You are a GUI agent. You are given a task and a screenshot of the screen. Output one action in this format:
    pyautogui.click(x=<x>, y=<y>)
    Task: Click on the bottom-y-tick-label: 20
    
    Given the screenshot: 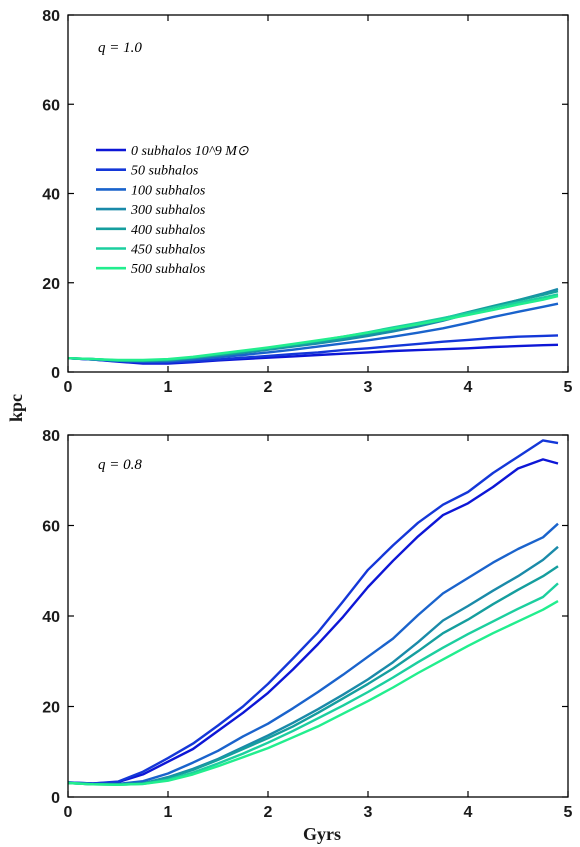 What is the action you would take?
    pyautogui.click(x=51, y=708)
    